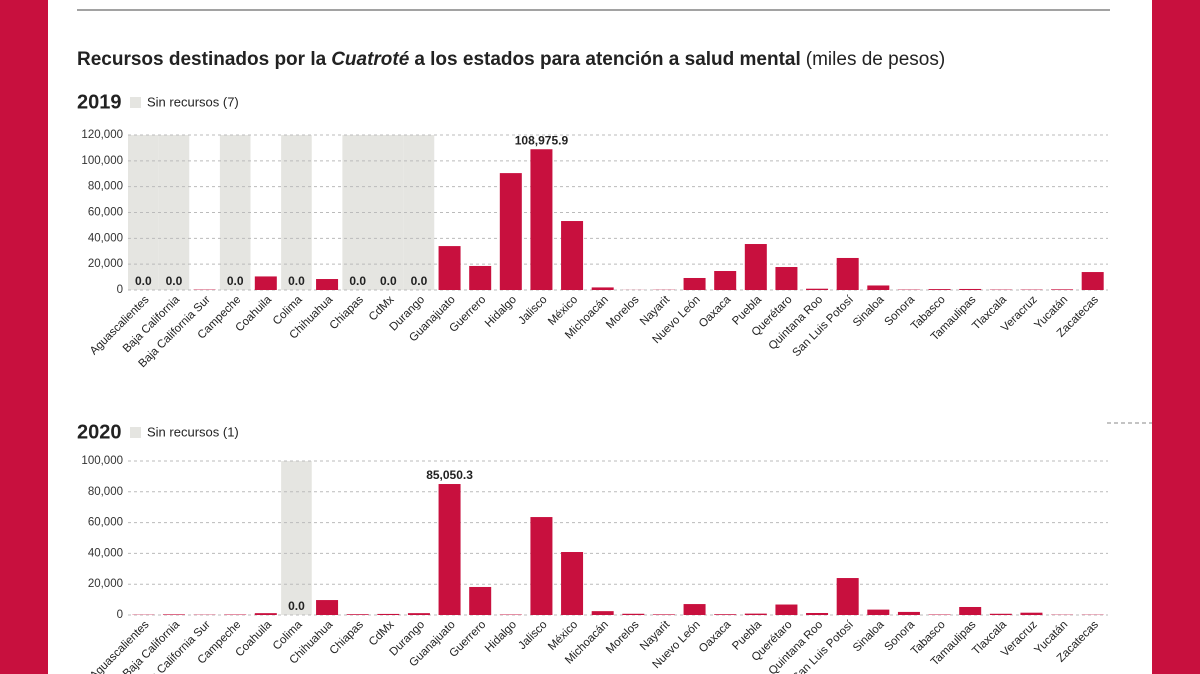 This screenshot has height=674, width=1200. What do you see at coordinates (449, 475) in the screenshot?
I see `value-label: 85,050.3` at bounding box center [449, 475].